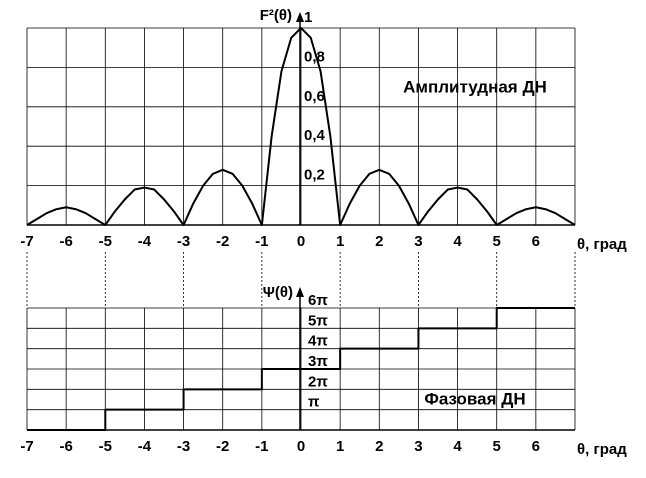  What do you see at coordinates (318, 381) in the screenshot?
I see `y-tick-label: 2π` at bounding box center [318, 381].